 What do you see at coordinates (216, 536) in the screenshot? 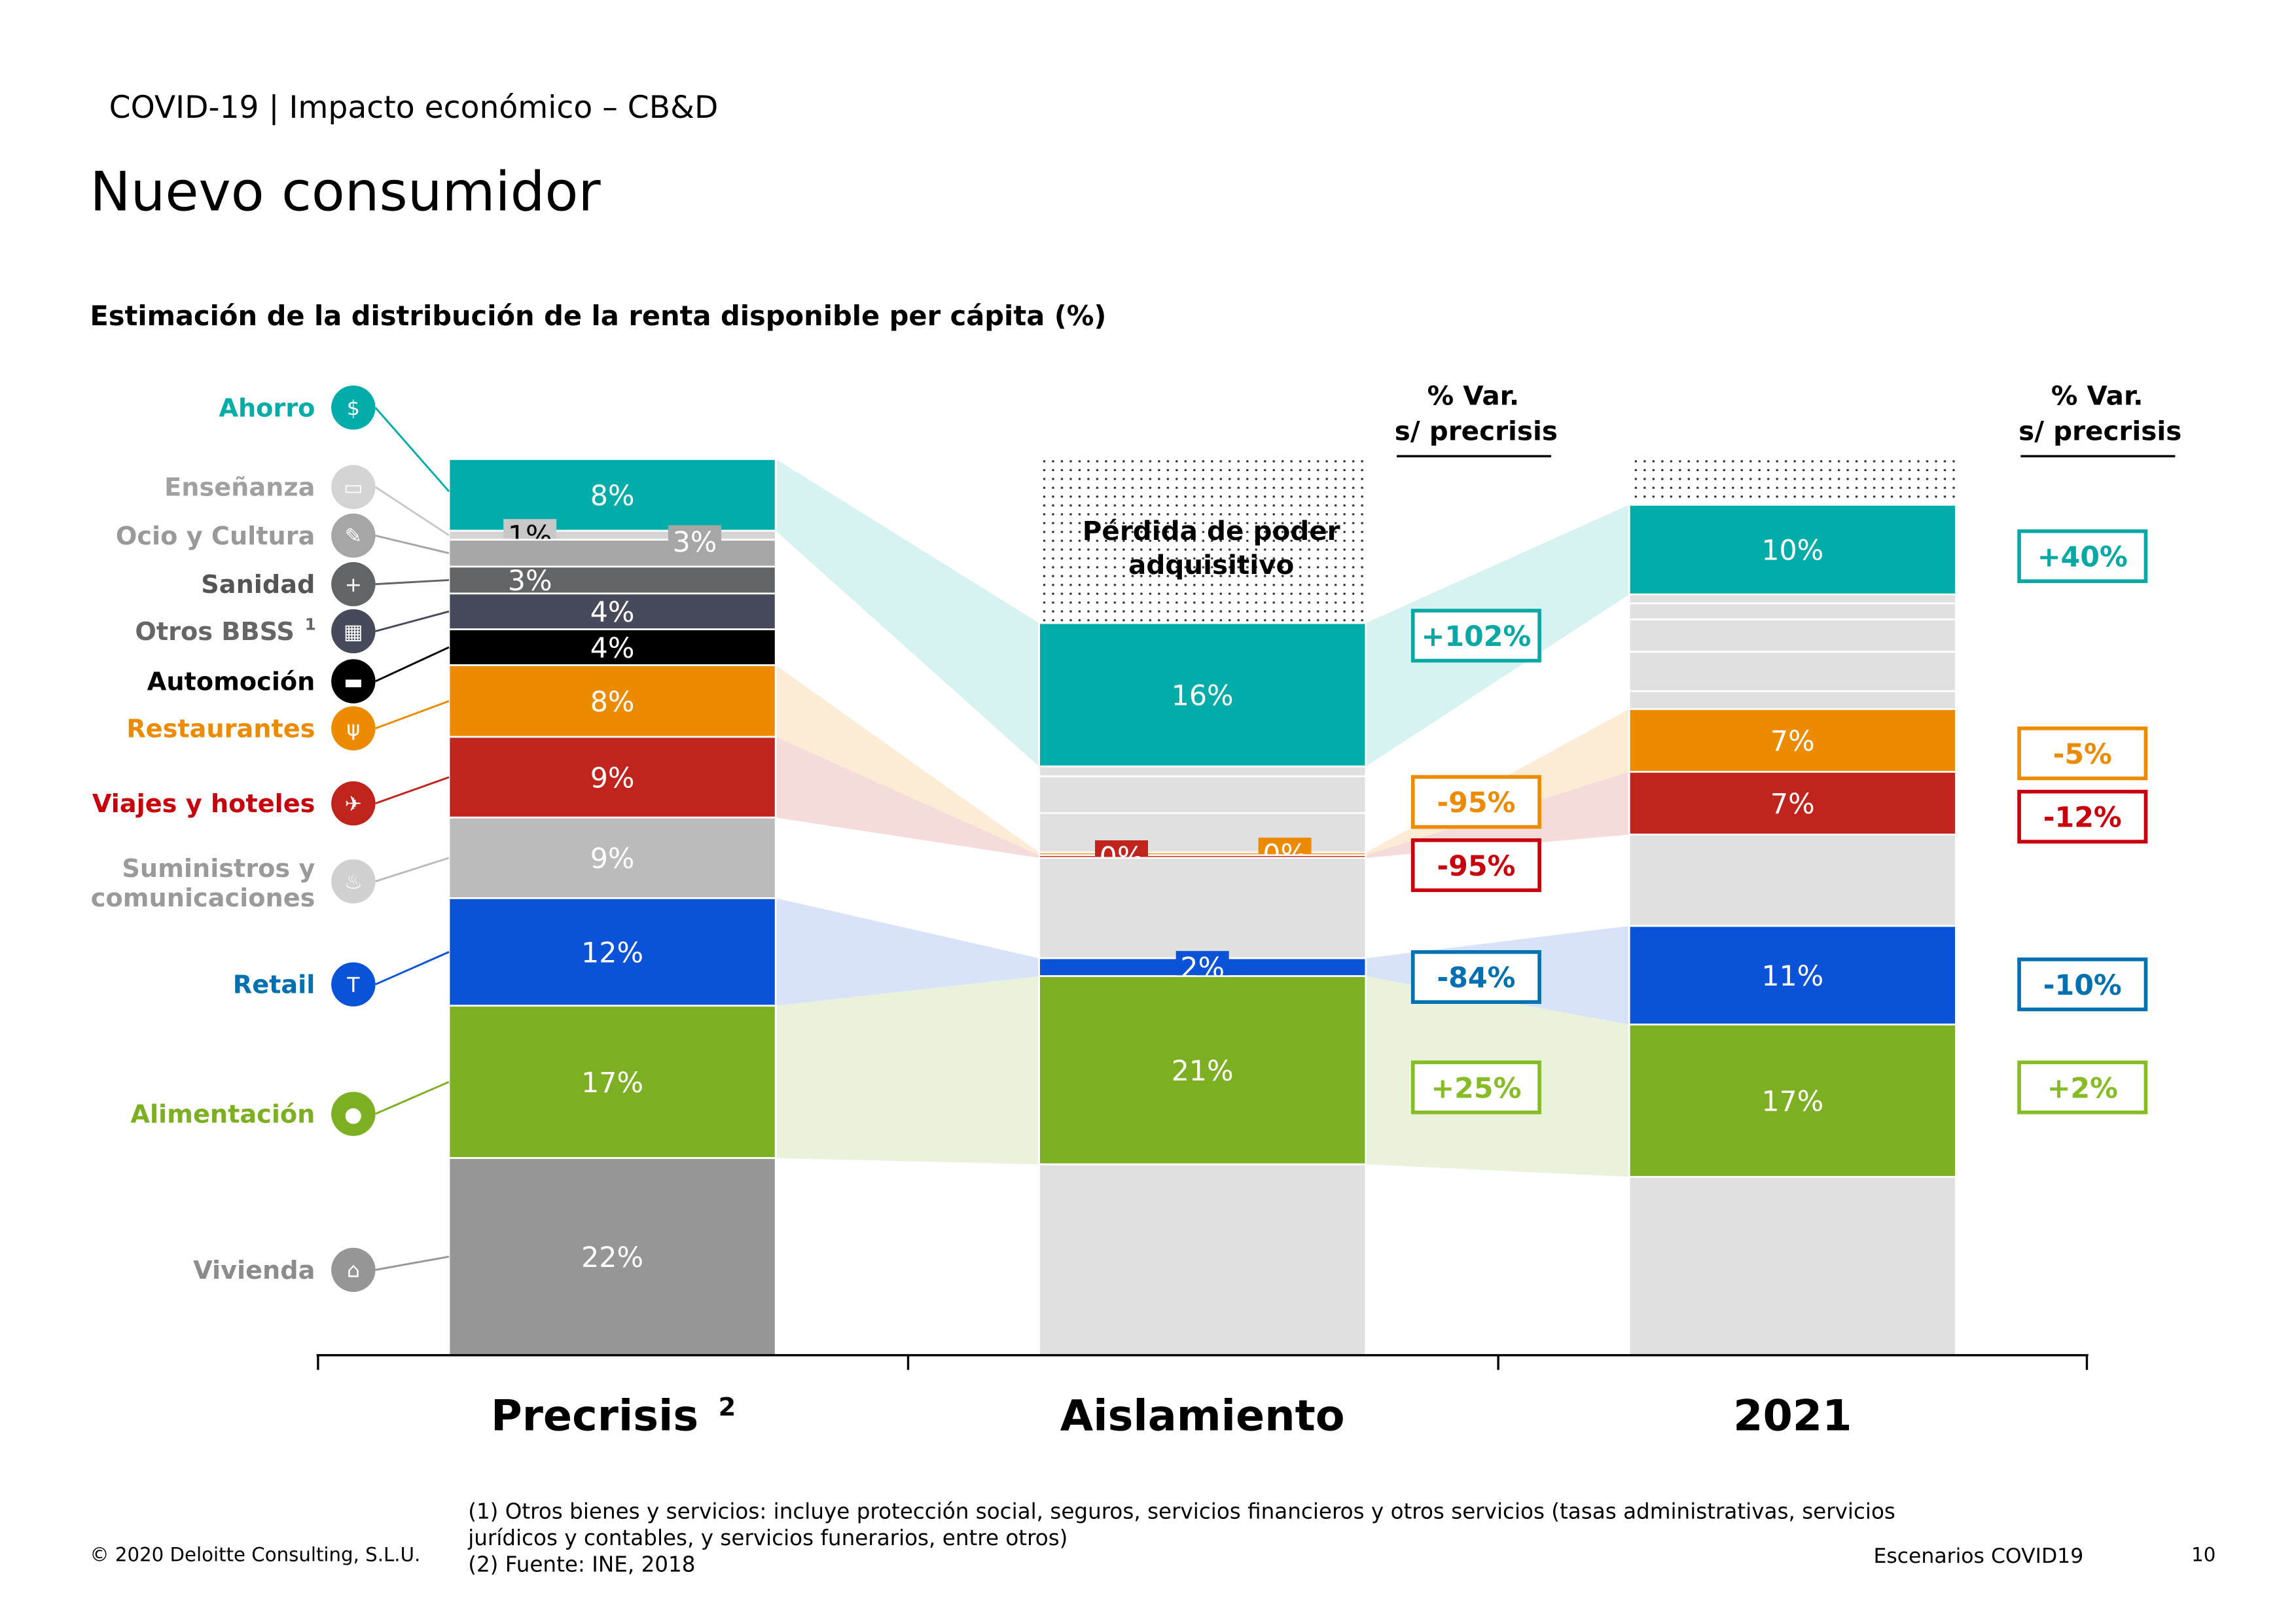
I see `legend-label: Ocio y Cultura` at bounding box center [216, 536].